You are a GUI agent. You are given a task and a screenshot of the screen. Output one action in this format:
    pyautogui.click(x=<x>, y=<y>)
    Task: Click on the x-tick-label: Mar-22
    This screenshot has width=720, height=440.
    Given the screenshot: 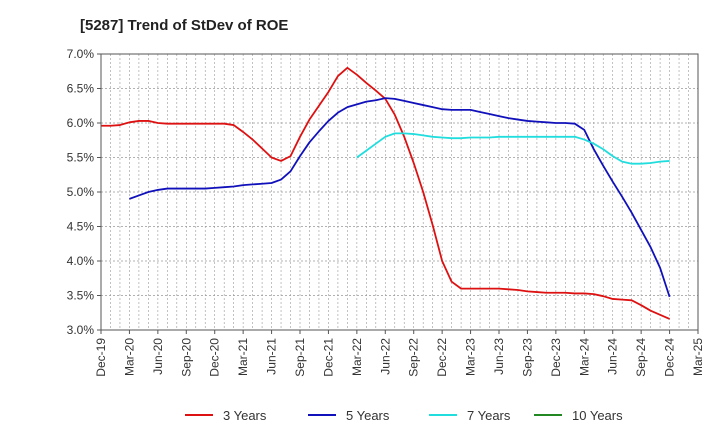 What is the action you would take?
    pyautogui.click(x=357, y=357)
    